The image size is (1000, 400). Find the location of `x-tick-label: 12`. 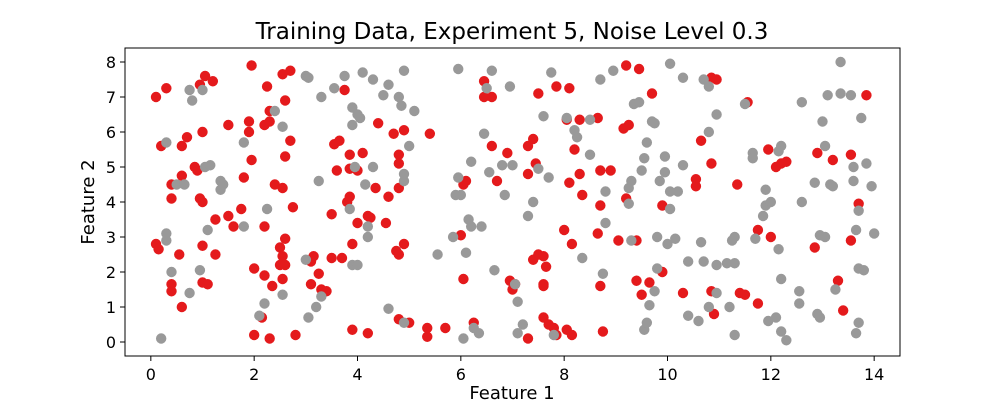

x-tick-label: 12 is located at coordinates (771, 374).